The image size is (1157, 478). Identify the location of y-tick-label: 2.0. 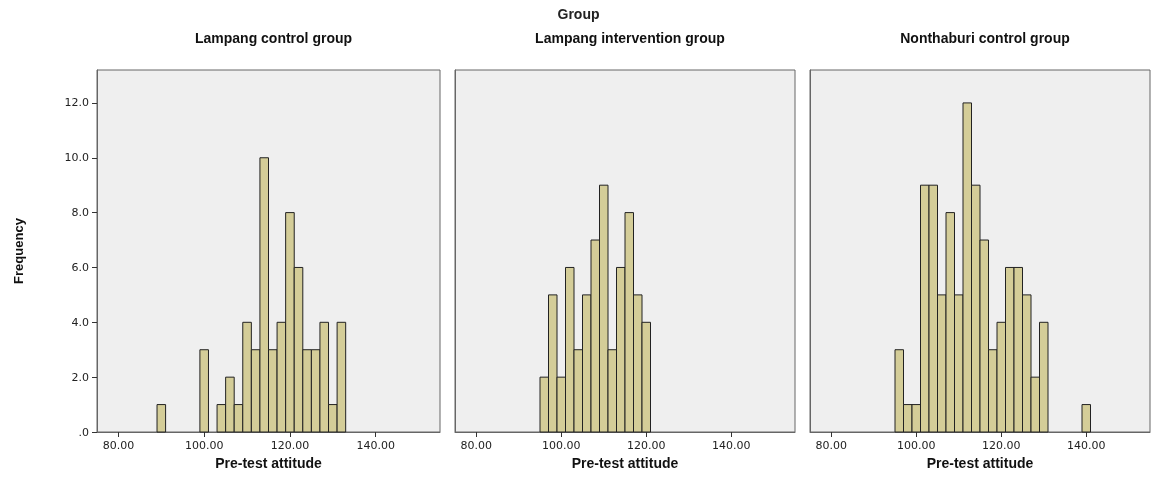
(80, 377).